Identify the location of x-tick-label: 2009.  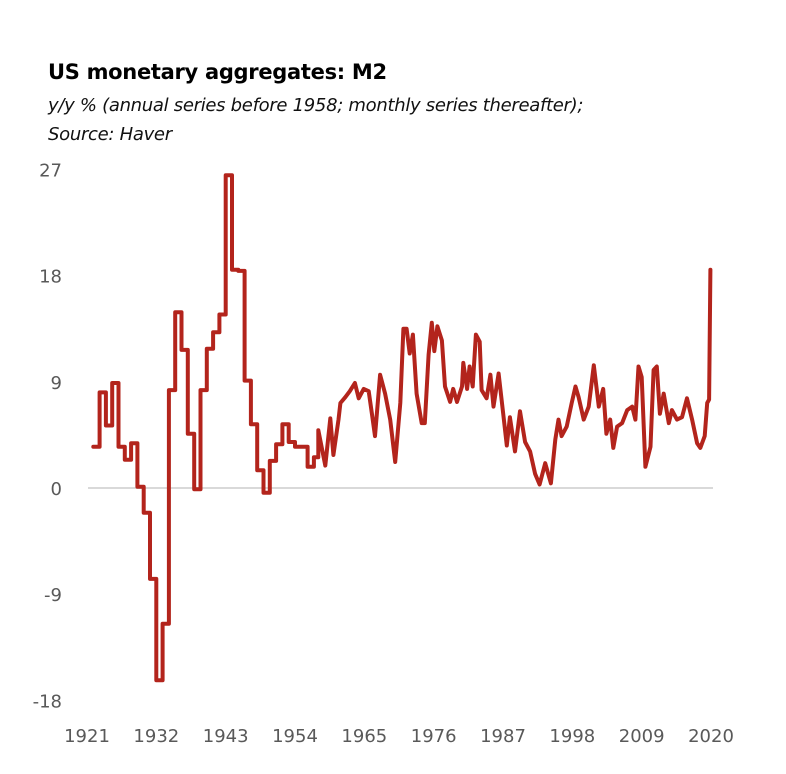
(642, 736).